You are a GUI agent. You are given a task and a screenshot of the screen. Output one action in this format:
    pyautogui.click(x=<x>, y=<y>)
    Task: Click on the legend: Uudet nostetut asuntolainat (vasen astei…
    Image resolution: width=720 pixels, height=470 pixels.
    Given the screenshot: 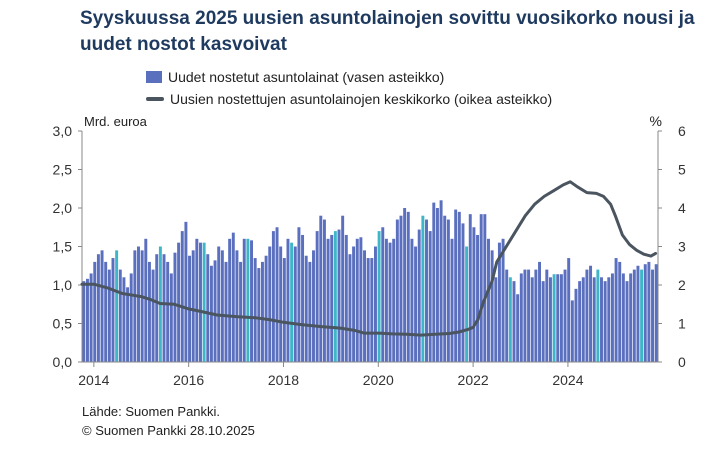 What is the action you would take?
    pyautogui.click(x=349, y=88)
    